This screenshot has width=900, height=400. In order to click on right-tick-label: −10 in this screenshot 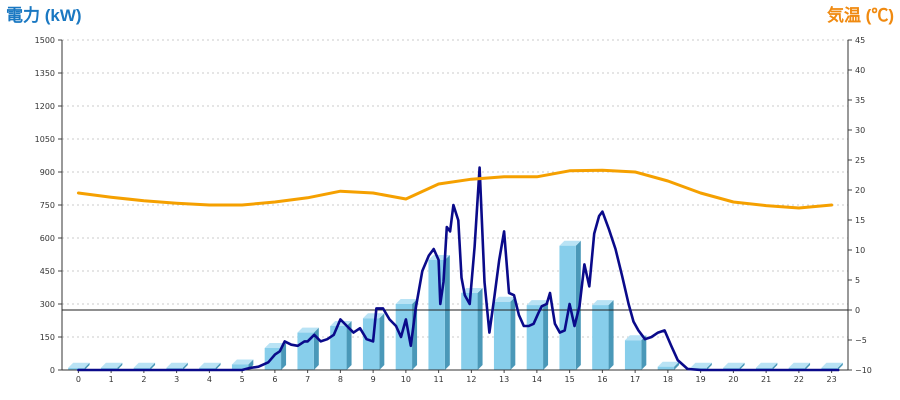, I will do `click(863, 370)`.